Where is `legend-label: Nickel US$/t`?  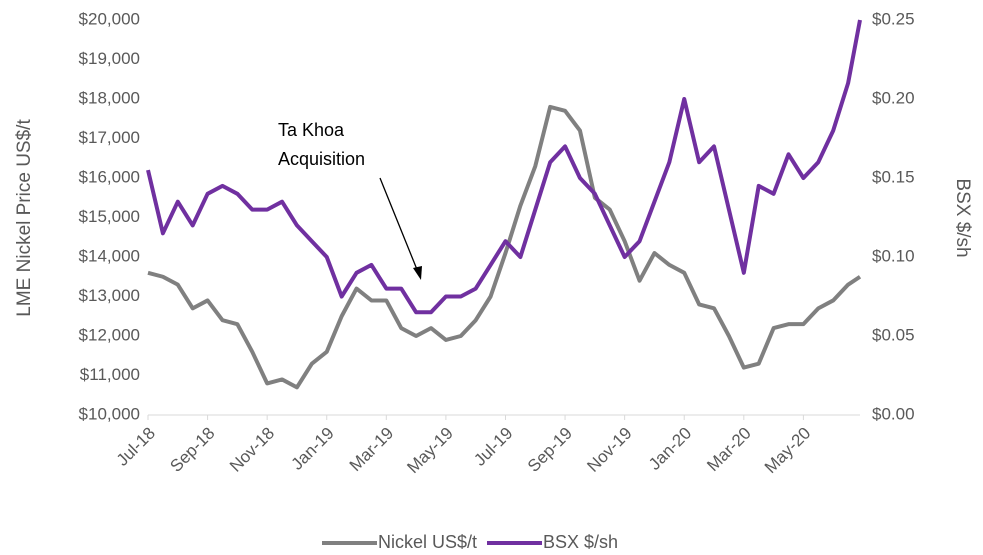
legend-label: Nickel US$/t is located at coordinates (427, 542).